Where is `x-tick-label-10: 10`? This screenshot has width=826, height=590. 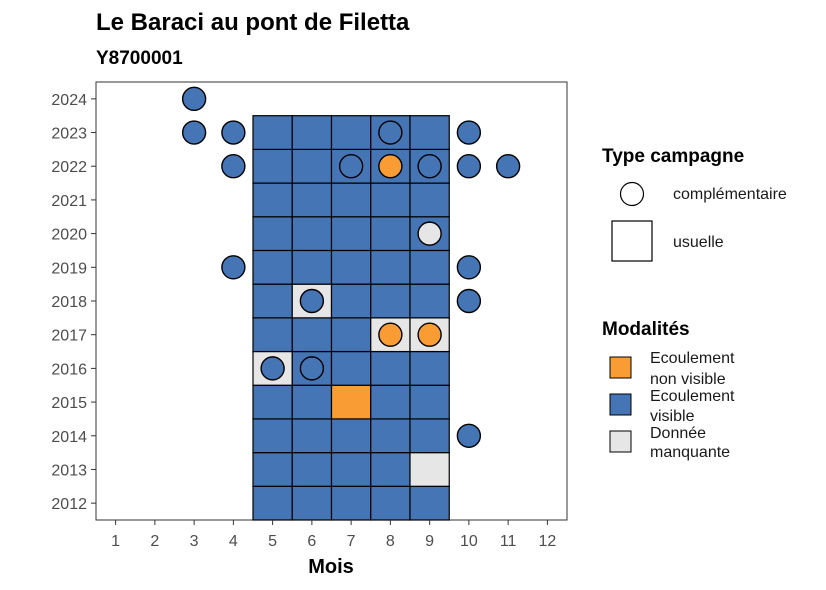
x-tick-label-10: 10 is located at coordinates (469, 541).